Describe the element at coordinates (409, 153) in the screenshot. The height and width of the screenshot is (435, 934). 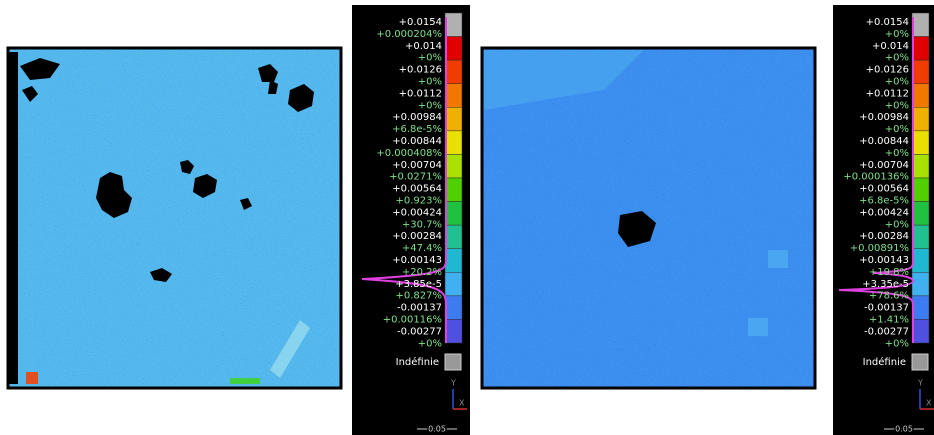
I see `percentage-label: +0.000408%` at that location.